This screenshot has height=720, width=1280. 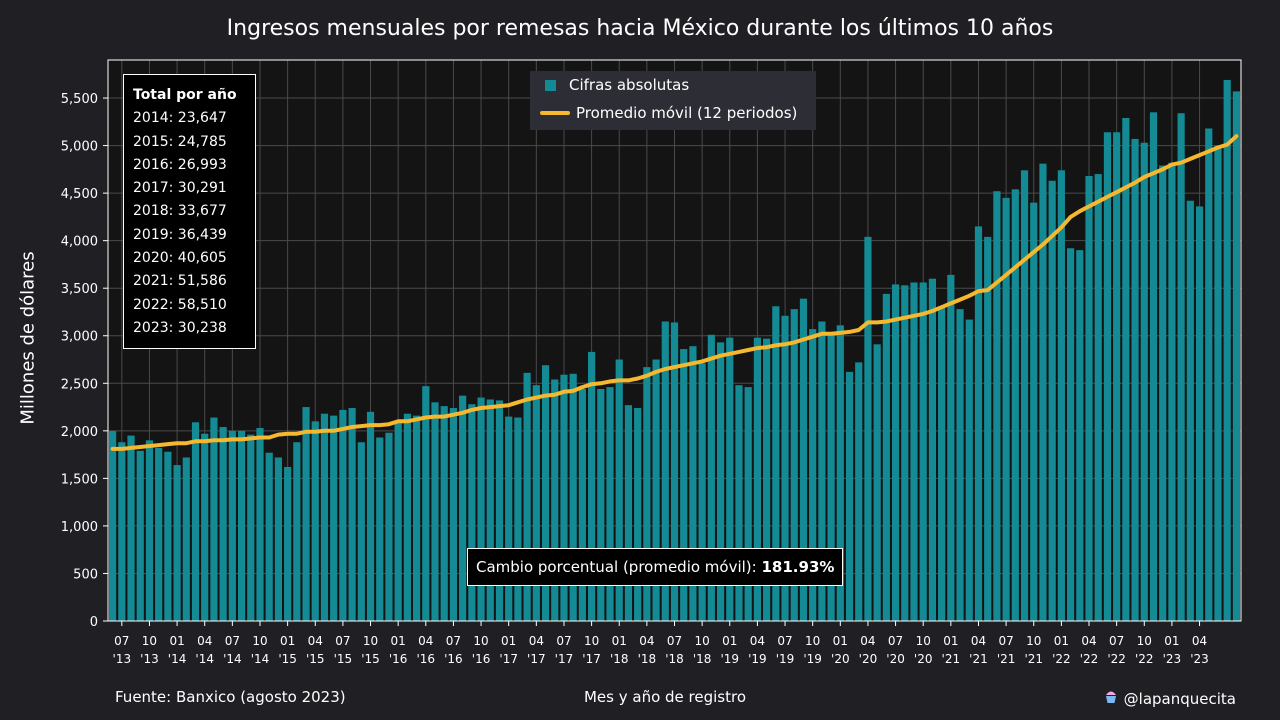 I want to click on yearly-total-item: 2021: 51,586, so click(x=180, y=281).